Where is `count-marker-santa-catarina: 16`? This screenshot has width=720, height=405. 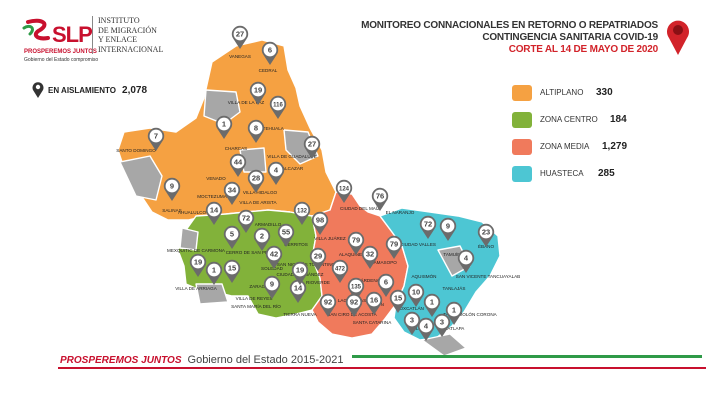 count-marker-santa-catarina: 16 is located at coordinates (374, 303).